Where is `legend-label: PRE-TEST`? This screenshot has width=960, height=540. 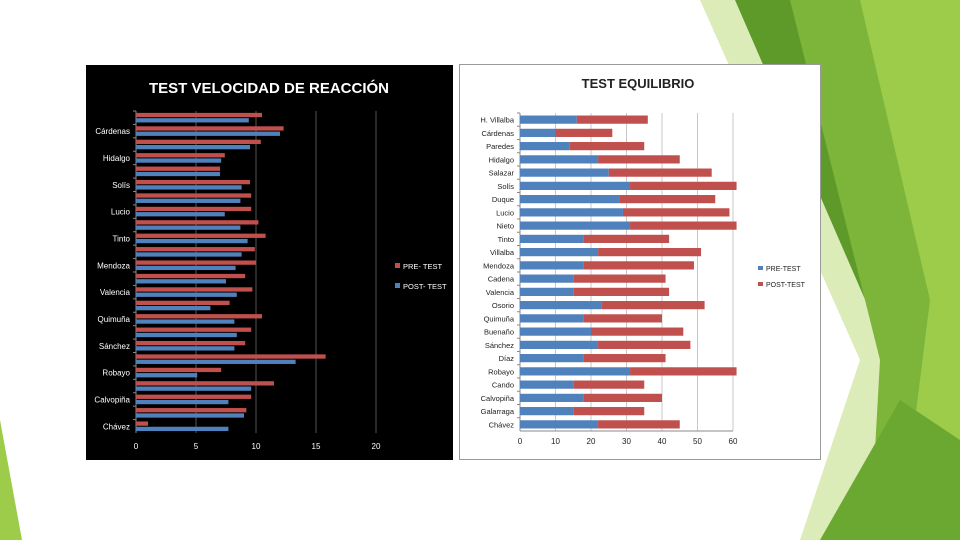
legend-label: PRE-TEST is located at coordinates (783, 269).